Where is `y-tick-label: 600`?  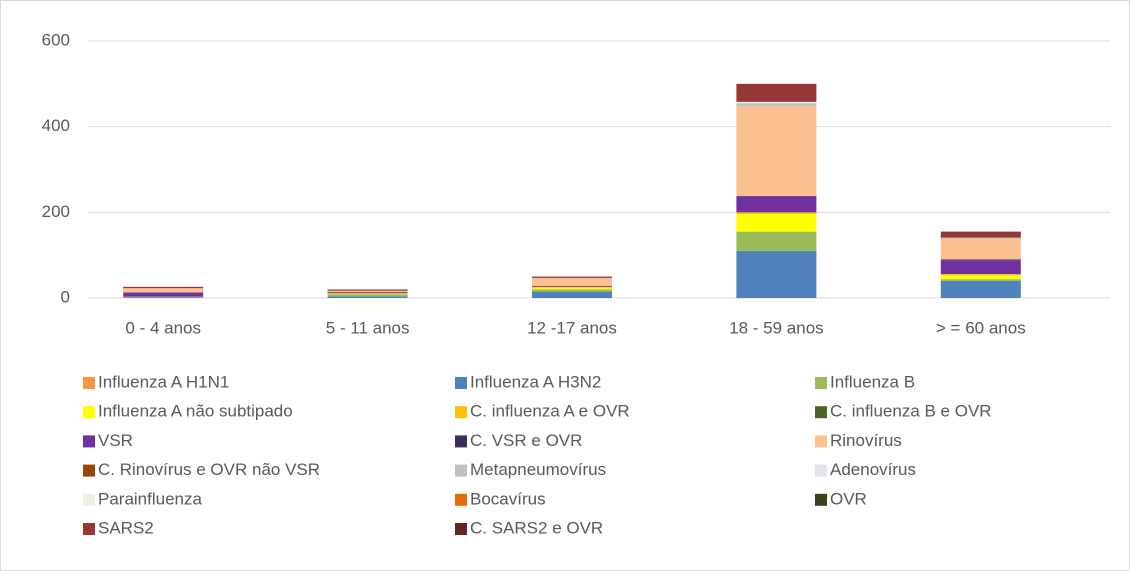 y-tick-label: 600 is located at coordinates (56, 39).